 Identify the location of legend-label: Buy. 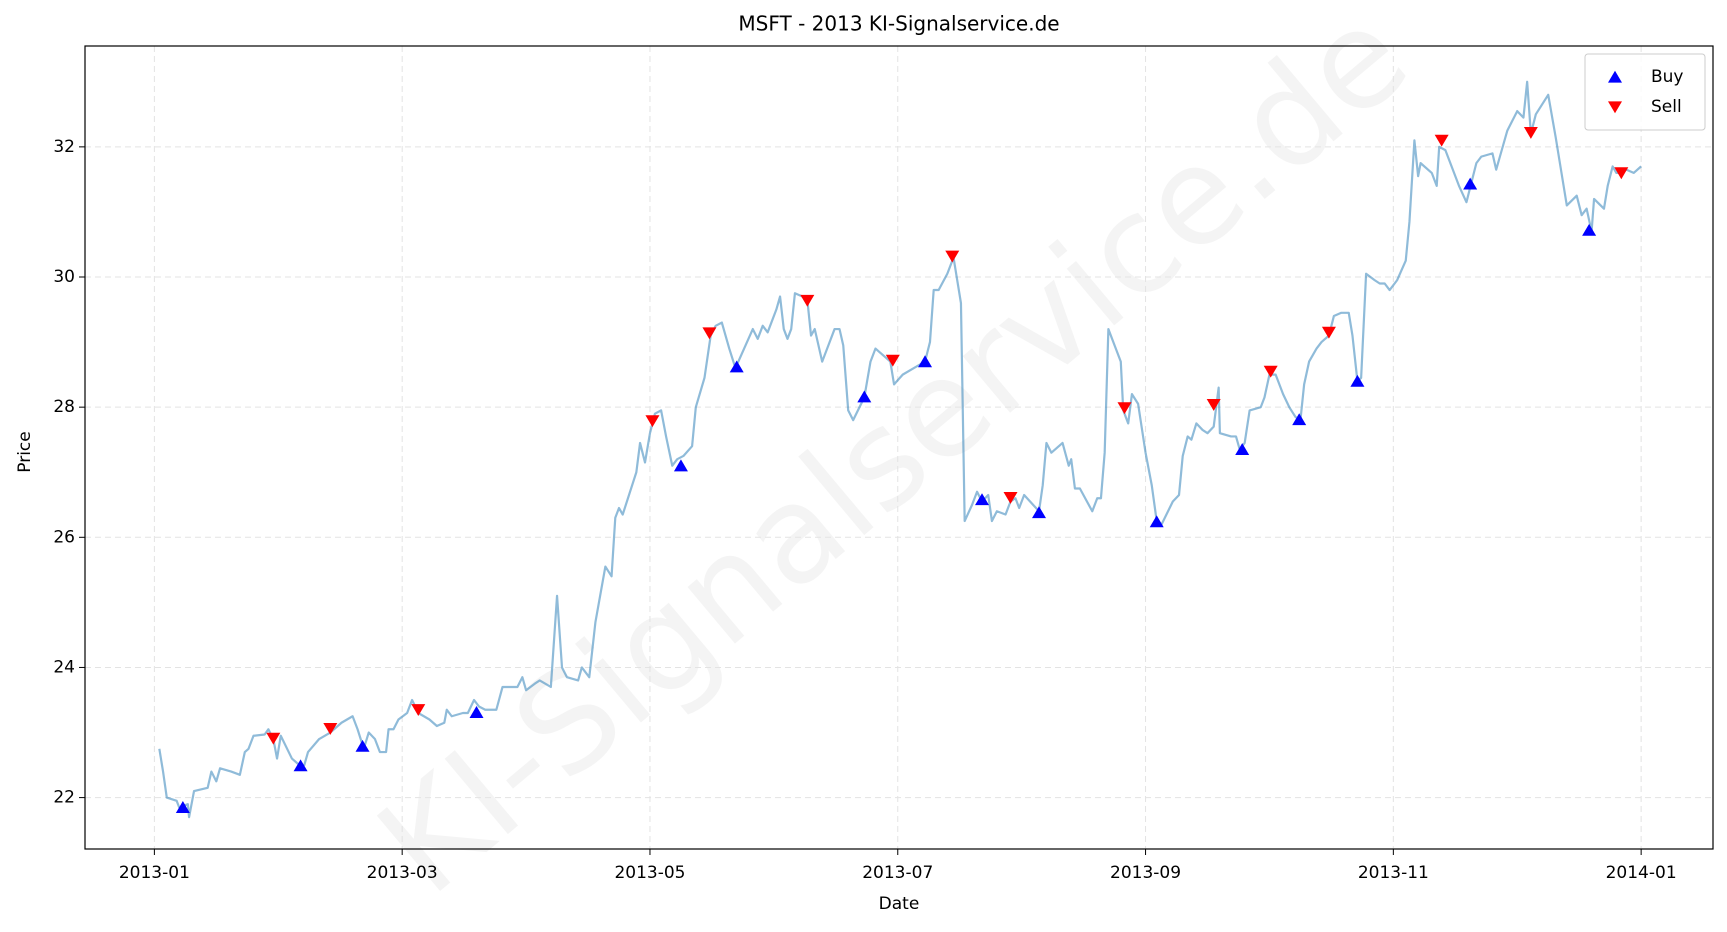
(1667, 77).